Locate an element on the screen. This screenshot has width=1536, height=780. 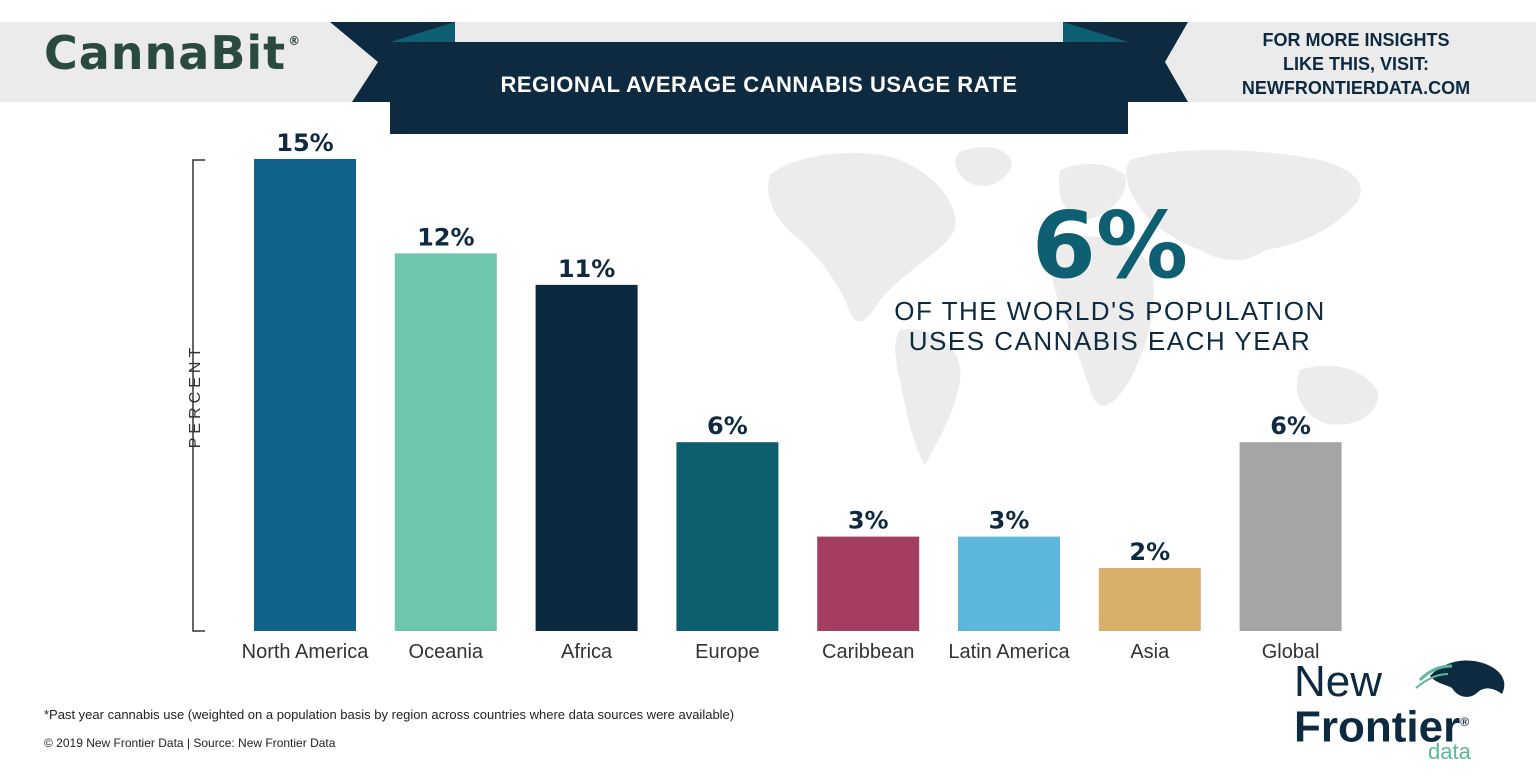
value-label-caribbean: 3% is located at coordinates (868, 521).